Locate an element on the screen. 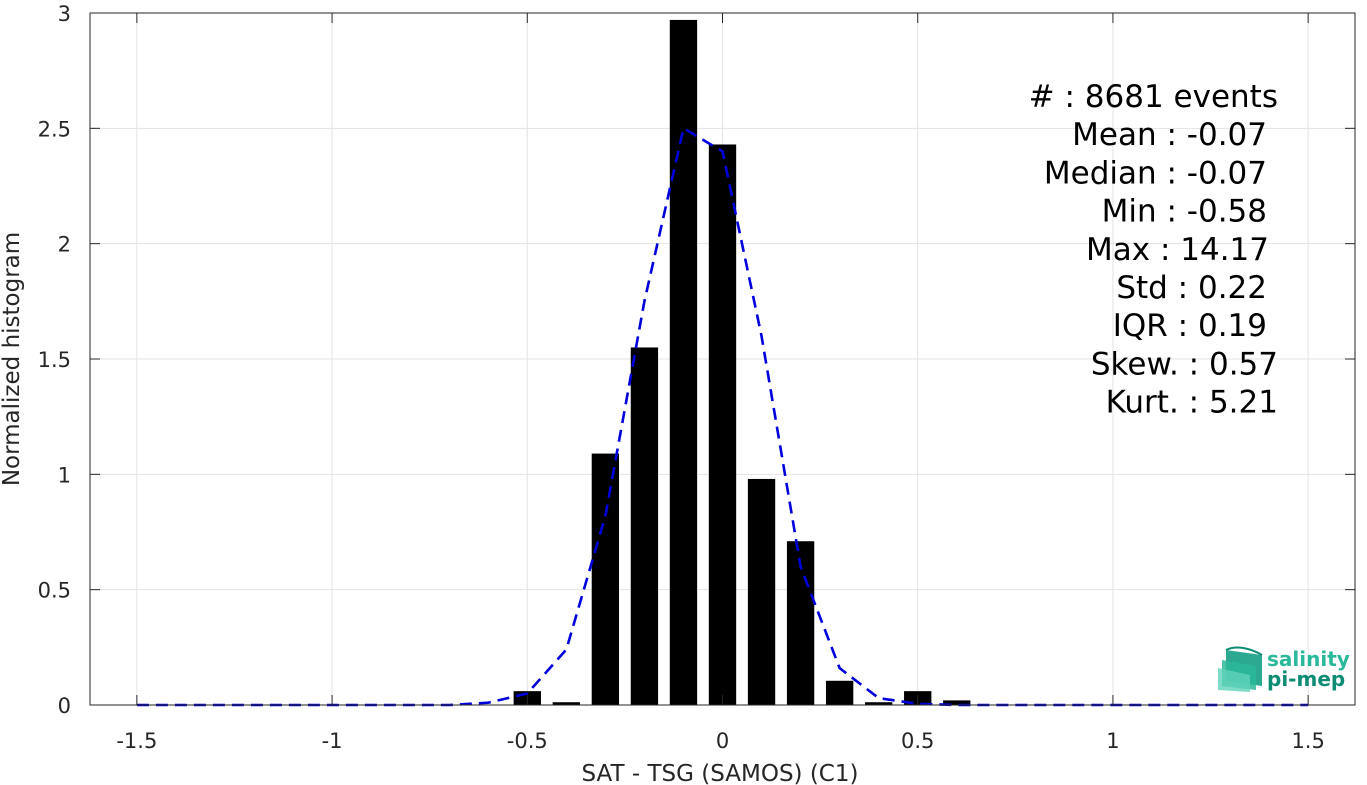  y-tick-label: 0.5 is located at coordinates (54, 591).